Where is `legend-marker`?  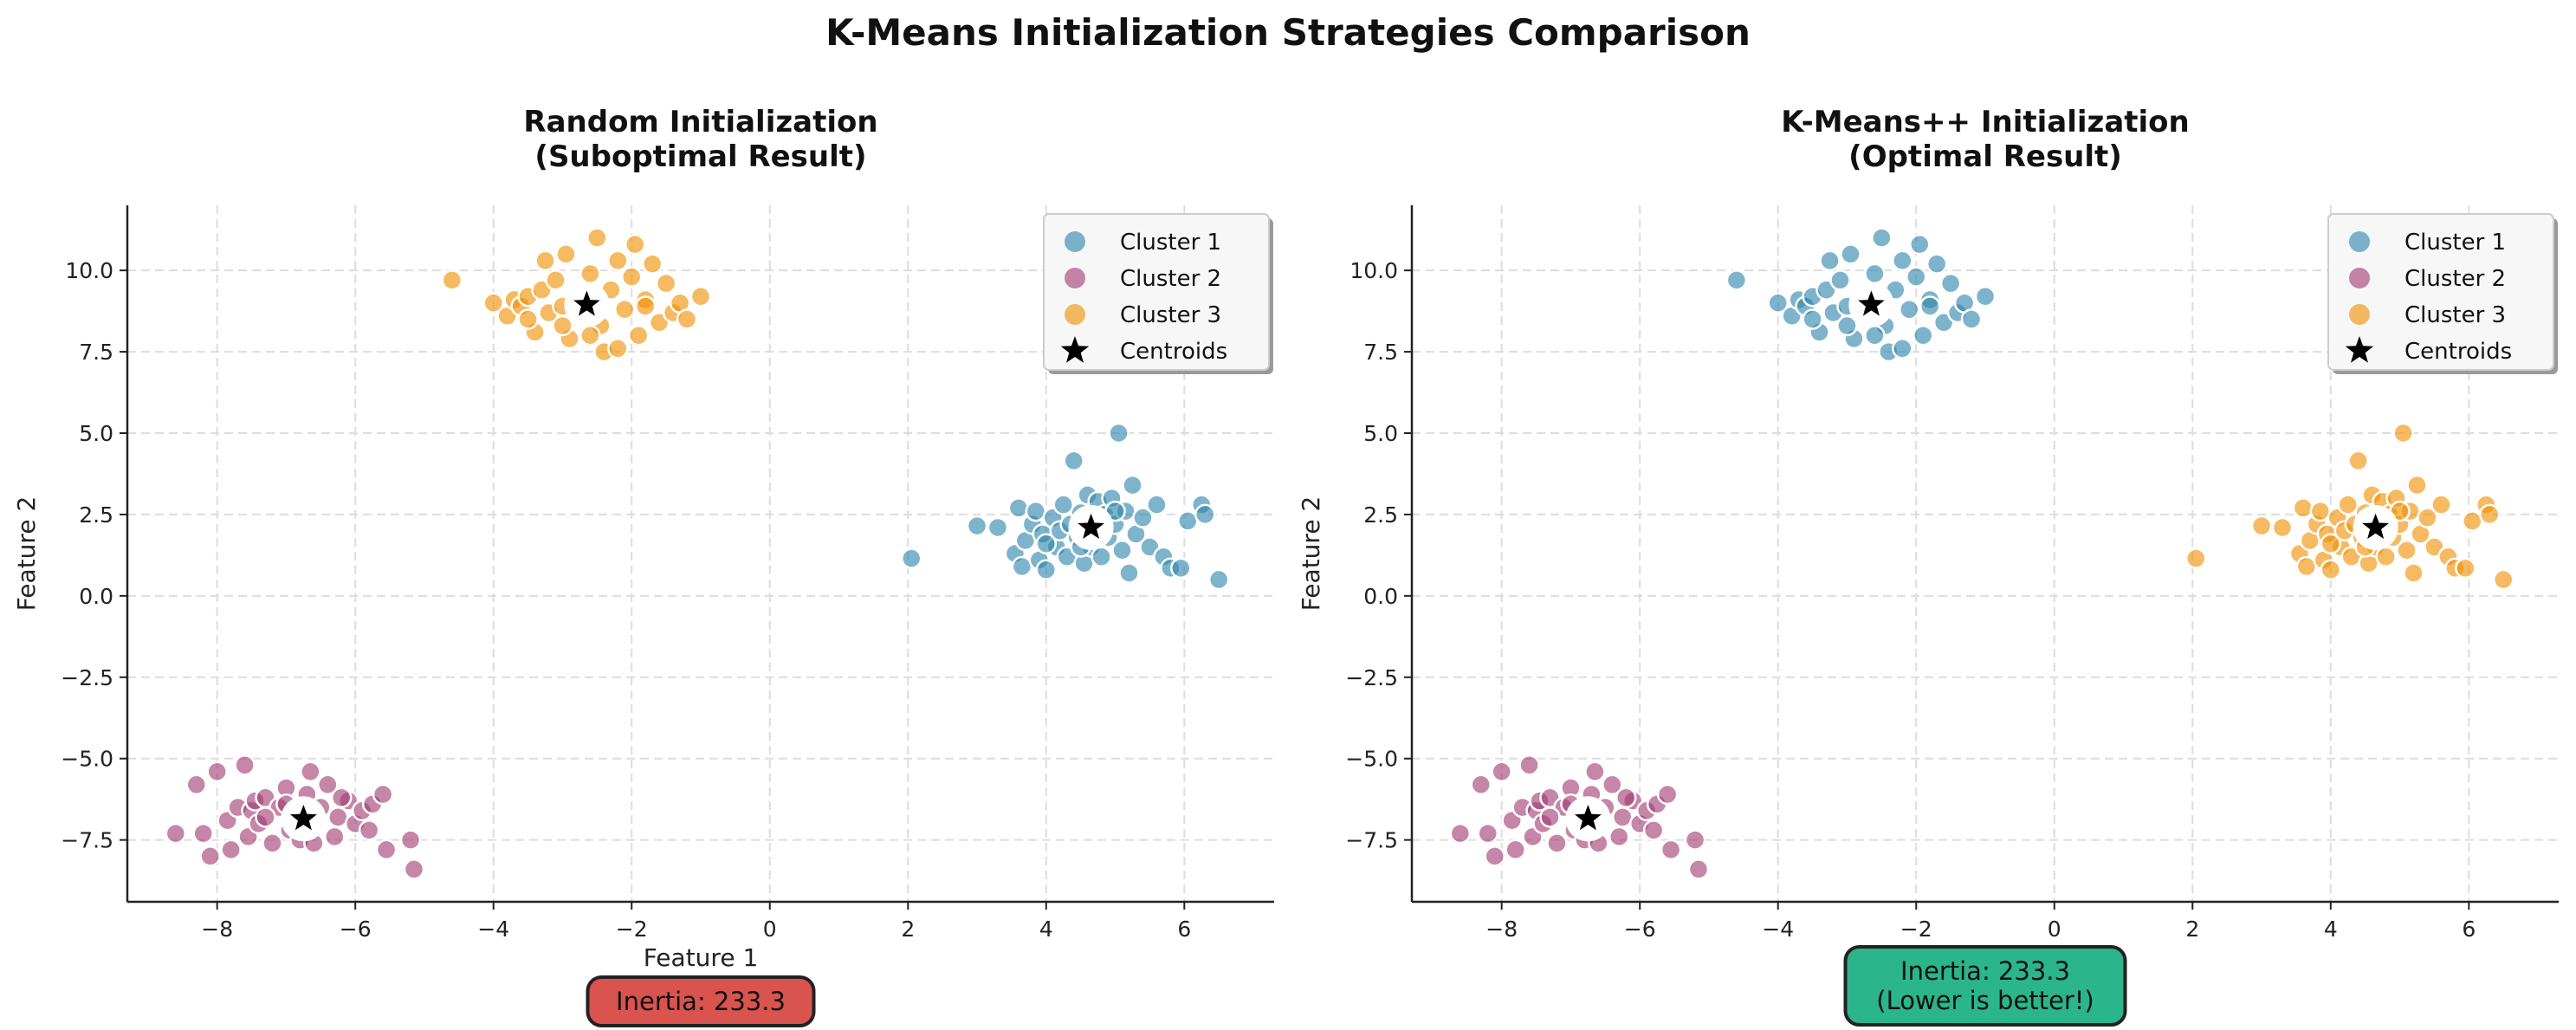 legend-marker is located at coordinates (1075, 314).